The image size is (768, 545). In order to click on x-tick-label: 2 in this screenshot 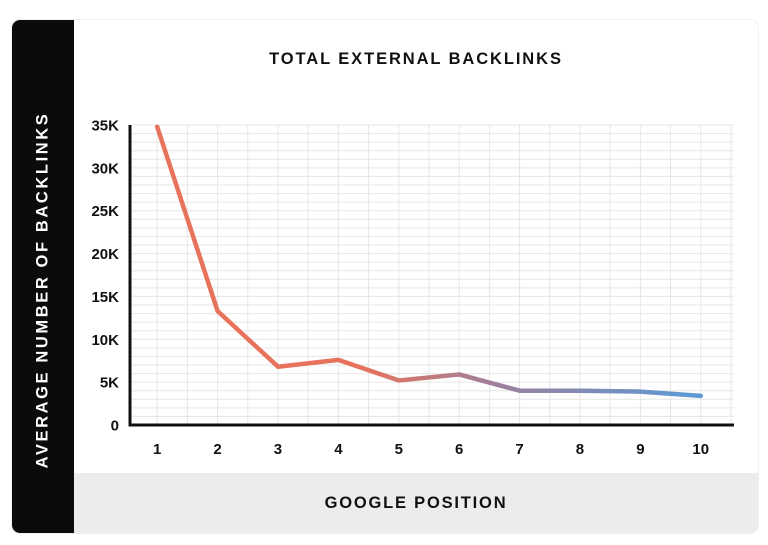, I will do `click(217, 449)`.